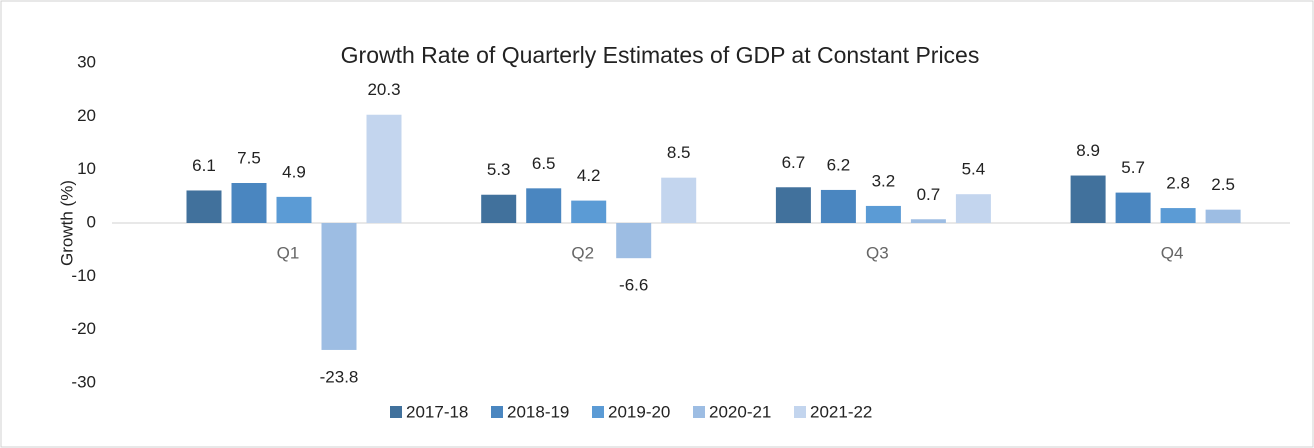  What do you see at coordinates (83, 381) in the screenshot?
I see `y-tick-label: -30` at bounding box center [83, 381].